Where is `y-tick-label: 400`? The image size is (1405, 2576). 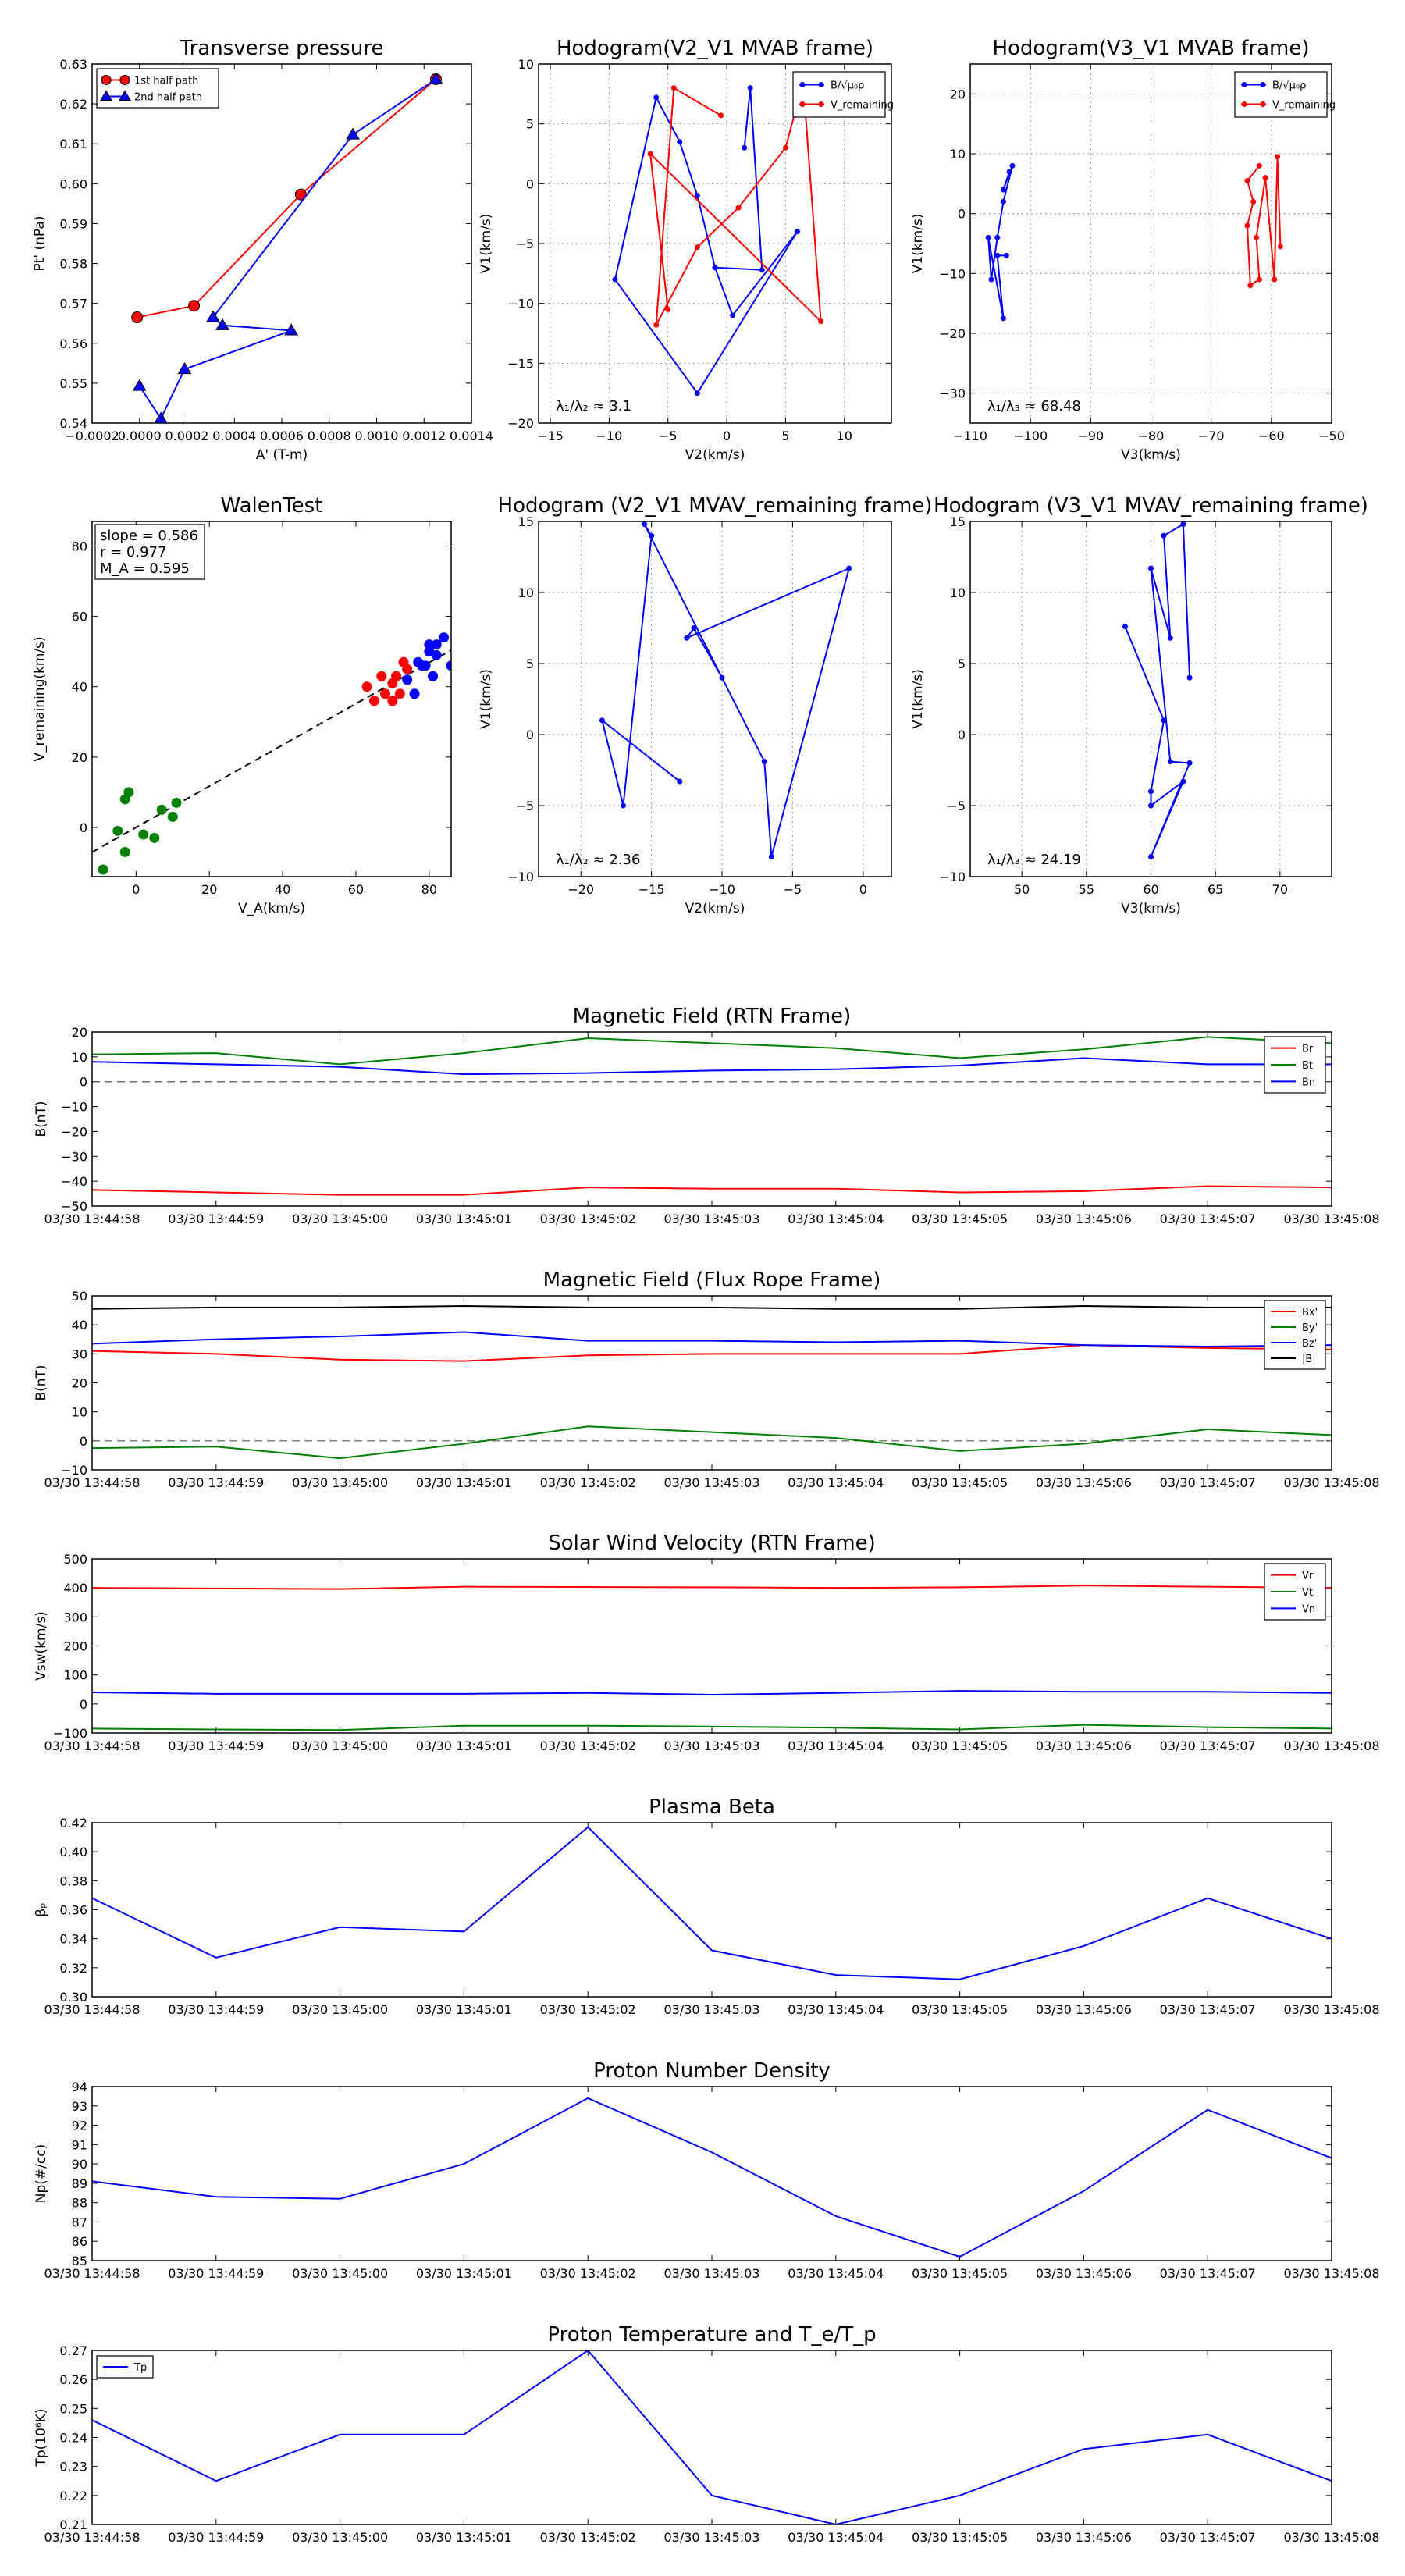 y-tick-label: 400 is located at coordinates (75, 1588).